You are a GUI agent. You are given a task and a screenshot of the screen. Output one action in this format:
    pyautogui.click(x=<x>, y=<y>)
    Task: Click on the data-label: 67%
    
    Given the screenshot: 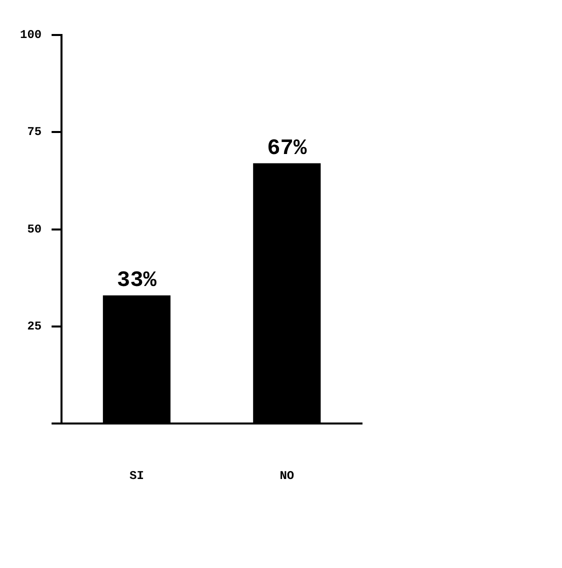 What is the action you would take?
    pyautogui.click(x=287, y=148)
    